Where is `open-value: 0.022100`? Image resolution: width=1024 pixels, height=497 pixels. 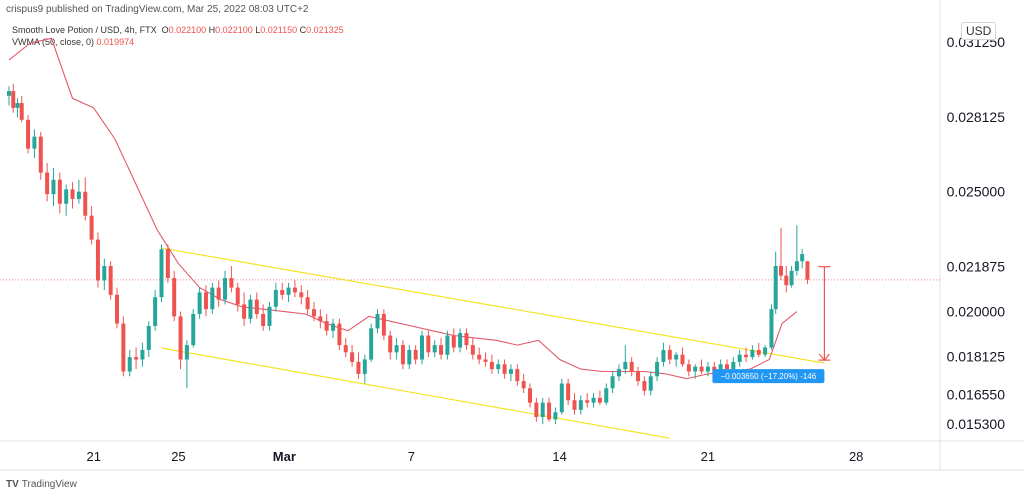
open-value: 0.022100 is located at coordinates (187, 30).